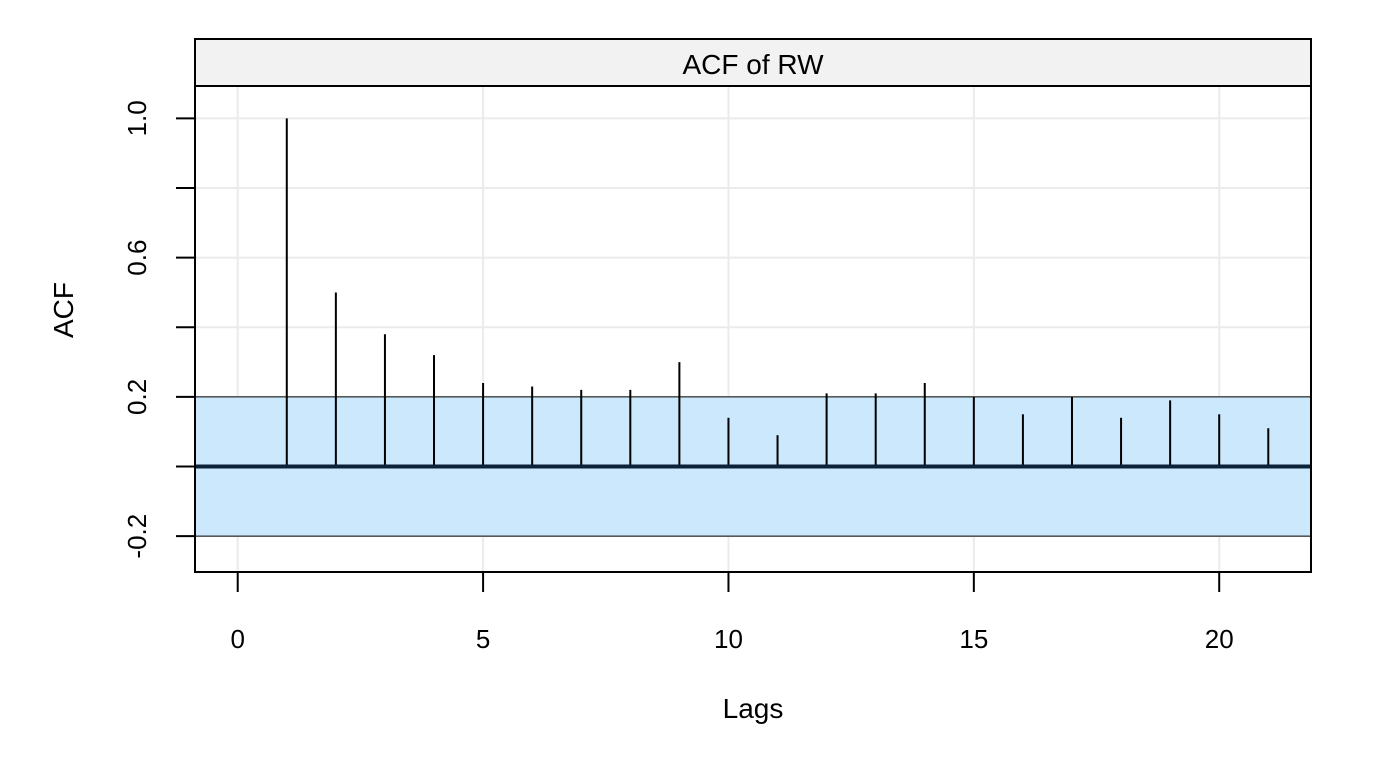 The image size is (1392, 768). Describe the element at coordinates (753, 708) in the screenshot. I see `x-axis-title: Lags` at that location.